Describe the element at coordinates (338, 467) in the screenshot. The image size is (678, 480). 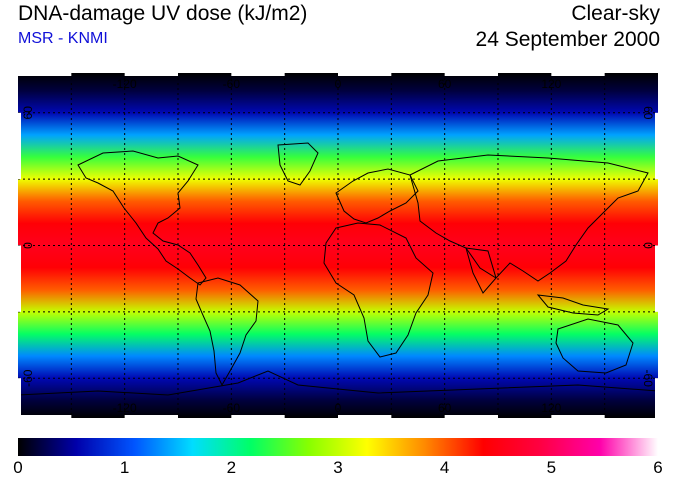
I see `colorbar-tick-label: 3` at that location.